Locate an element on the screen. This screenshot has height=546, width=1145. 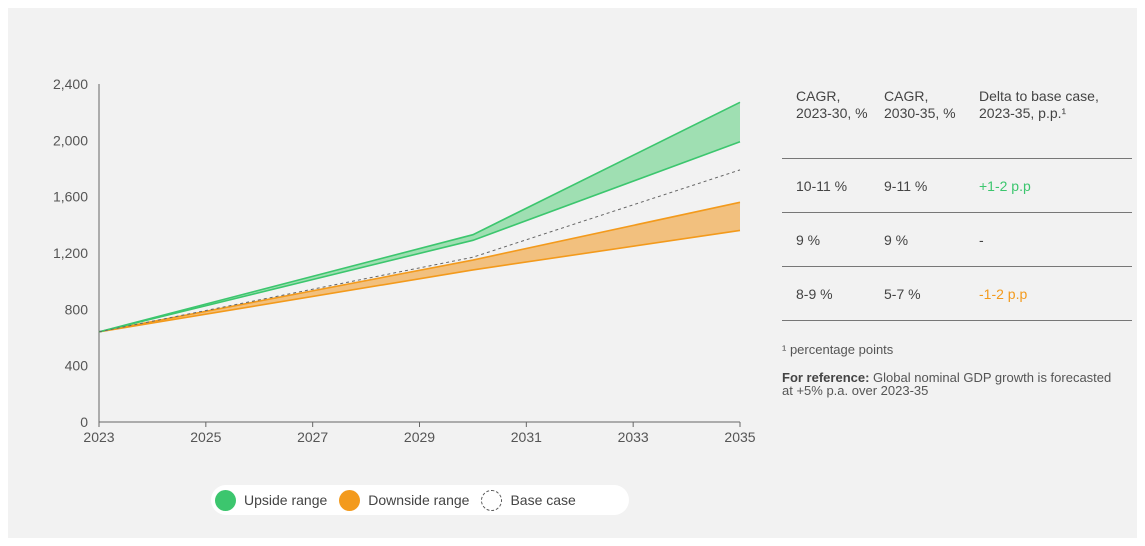
downside-lower-line is located at coordinates (419, 281).